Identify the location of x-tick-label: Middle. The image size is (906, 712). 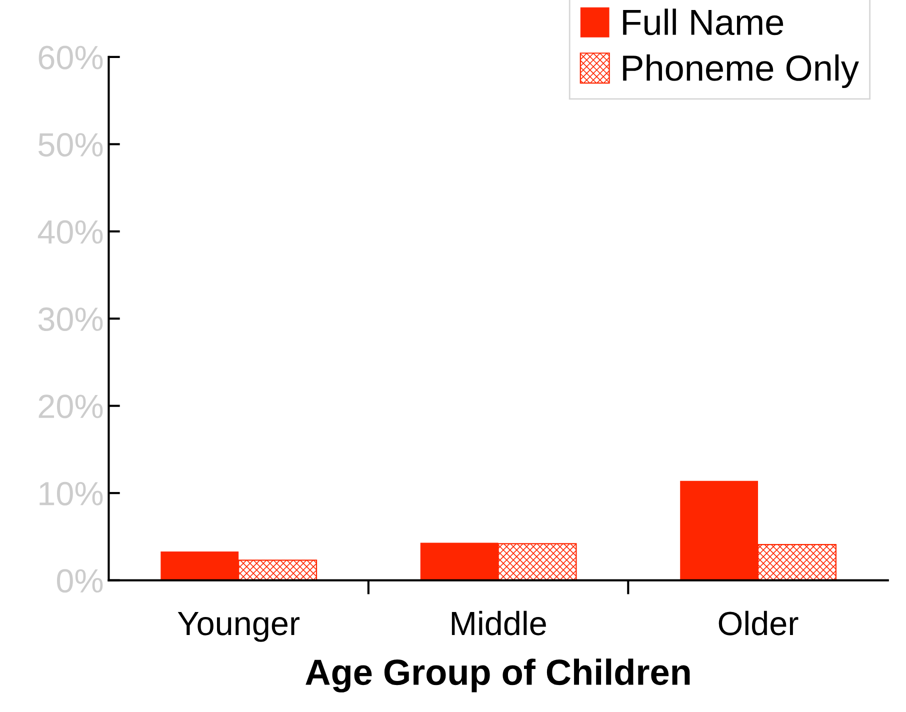
(499, 623).